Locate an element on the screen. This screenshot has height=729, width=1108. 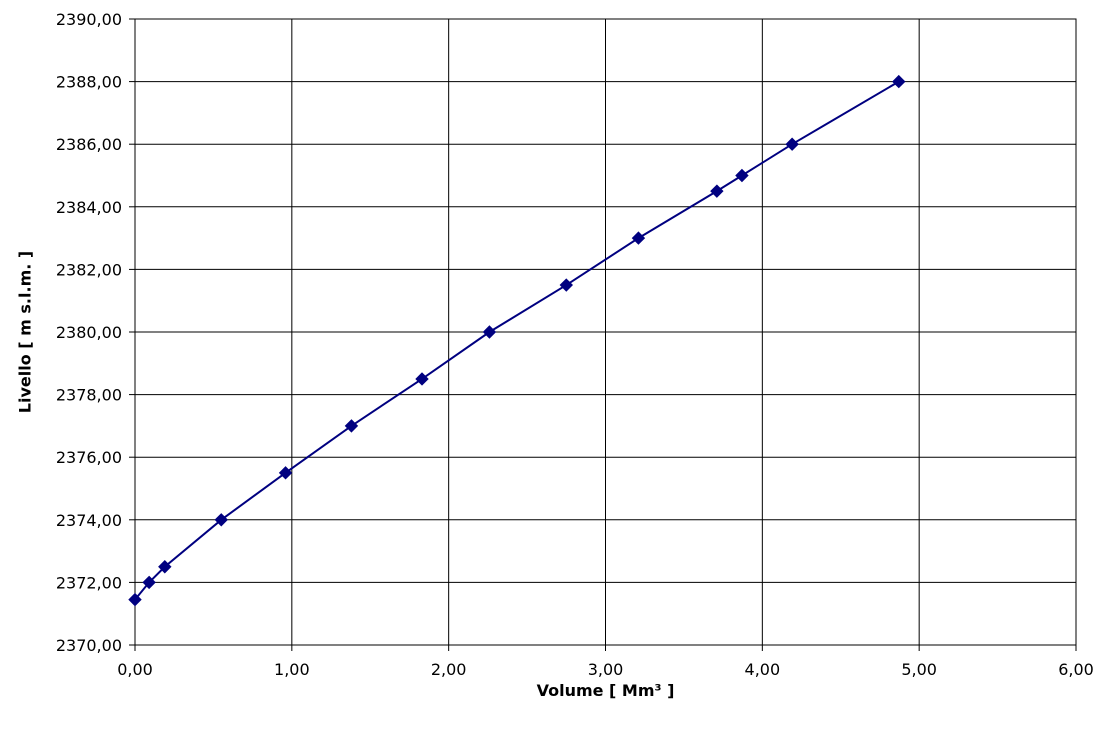
y-axis-title: Livello [ m s.l.m. ] is located at coordinates (25, 332).